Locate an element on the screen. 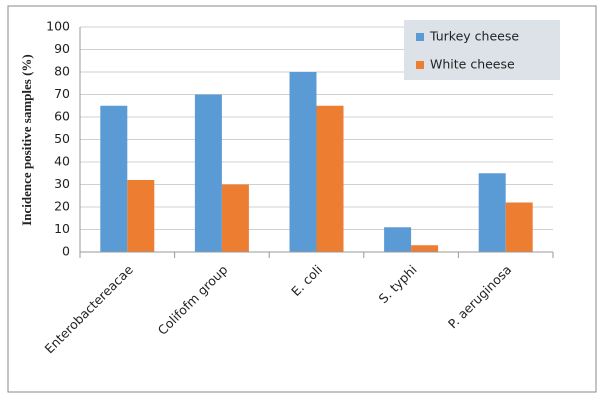 This screenshot has height=400, width=606. y-tick-label: 40 is located at coordinates (62, 161).